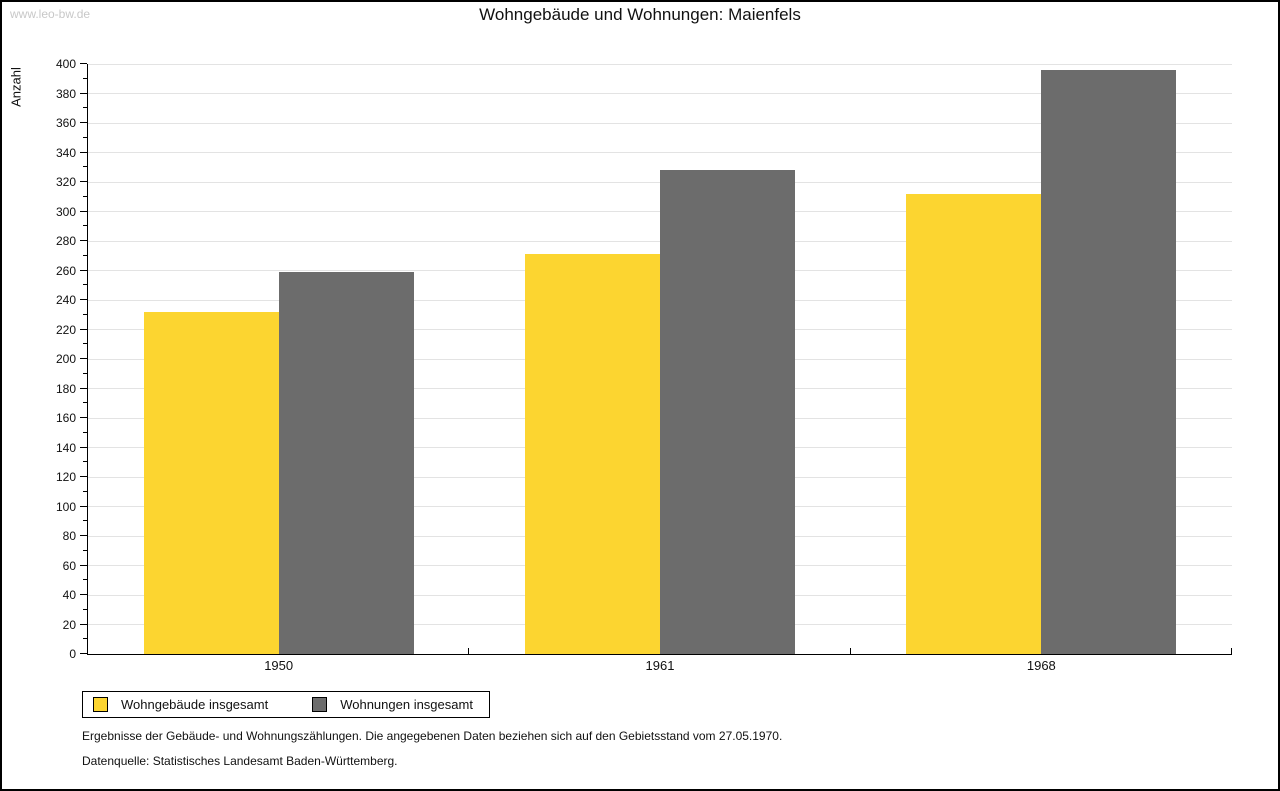 This screenshot has width=1280, height=791. What do you see at coordinates (195, 704) in the screenshot?
I see `legend-label: Wohngebäude insgesamt` at bounding box center [195, 704].